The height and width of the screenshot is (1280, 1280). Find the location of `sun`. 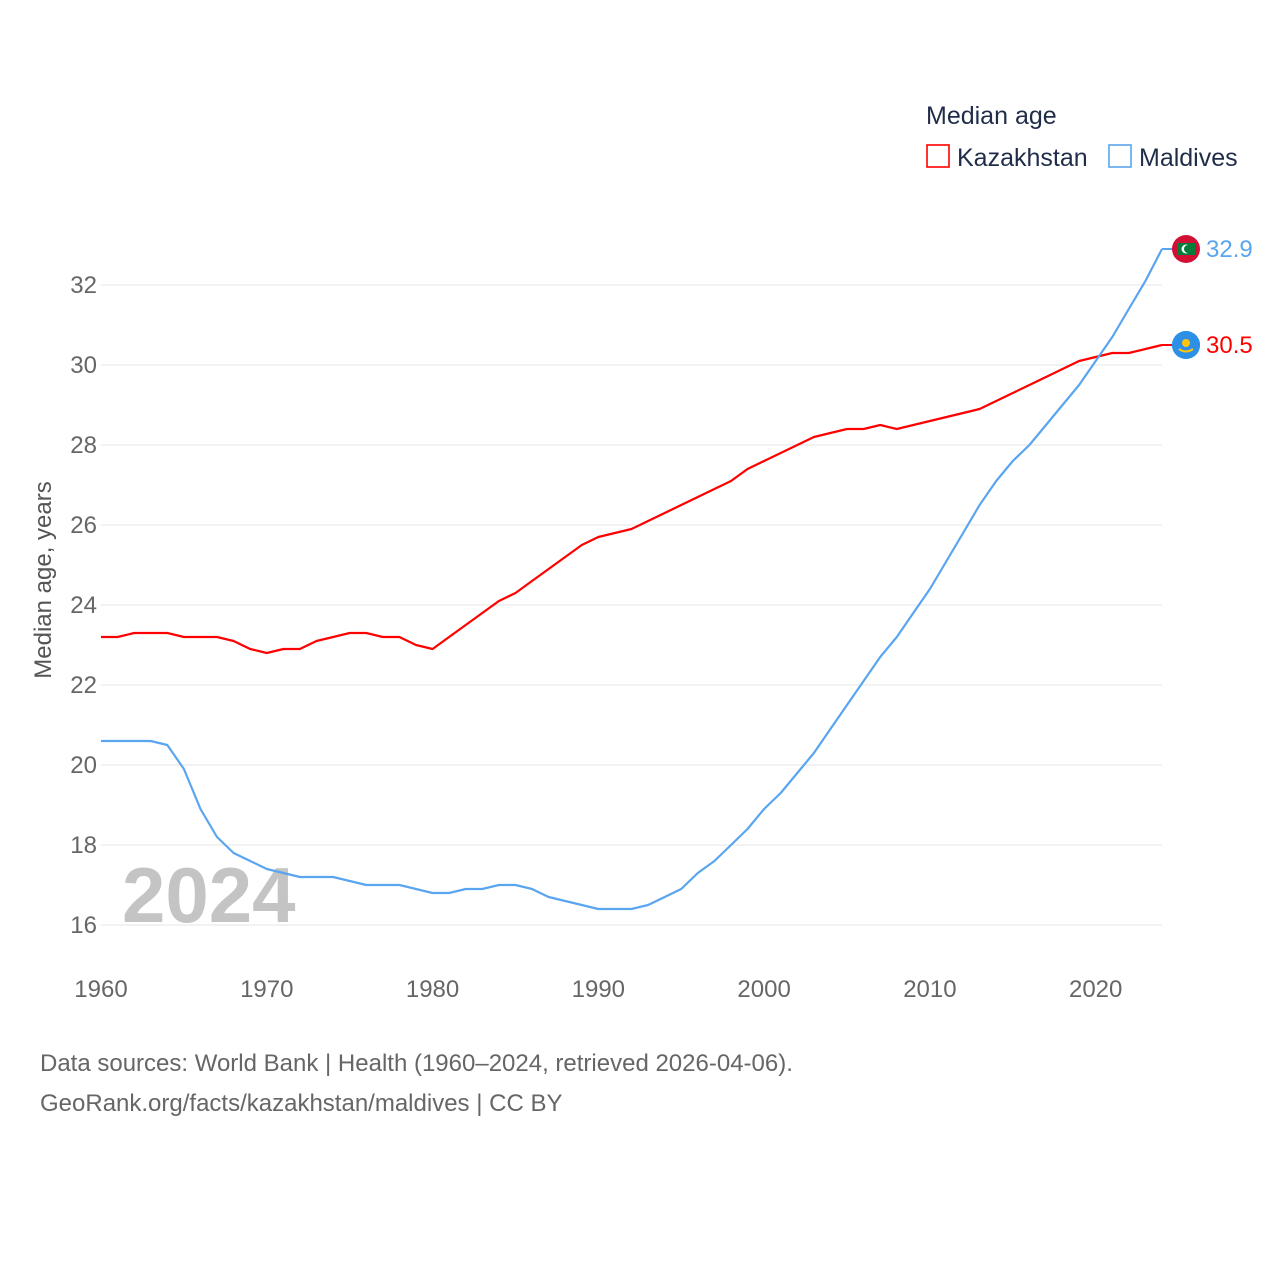

sun is located at coordinates (1186, 343).